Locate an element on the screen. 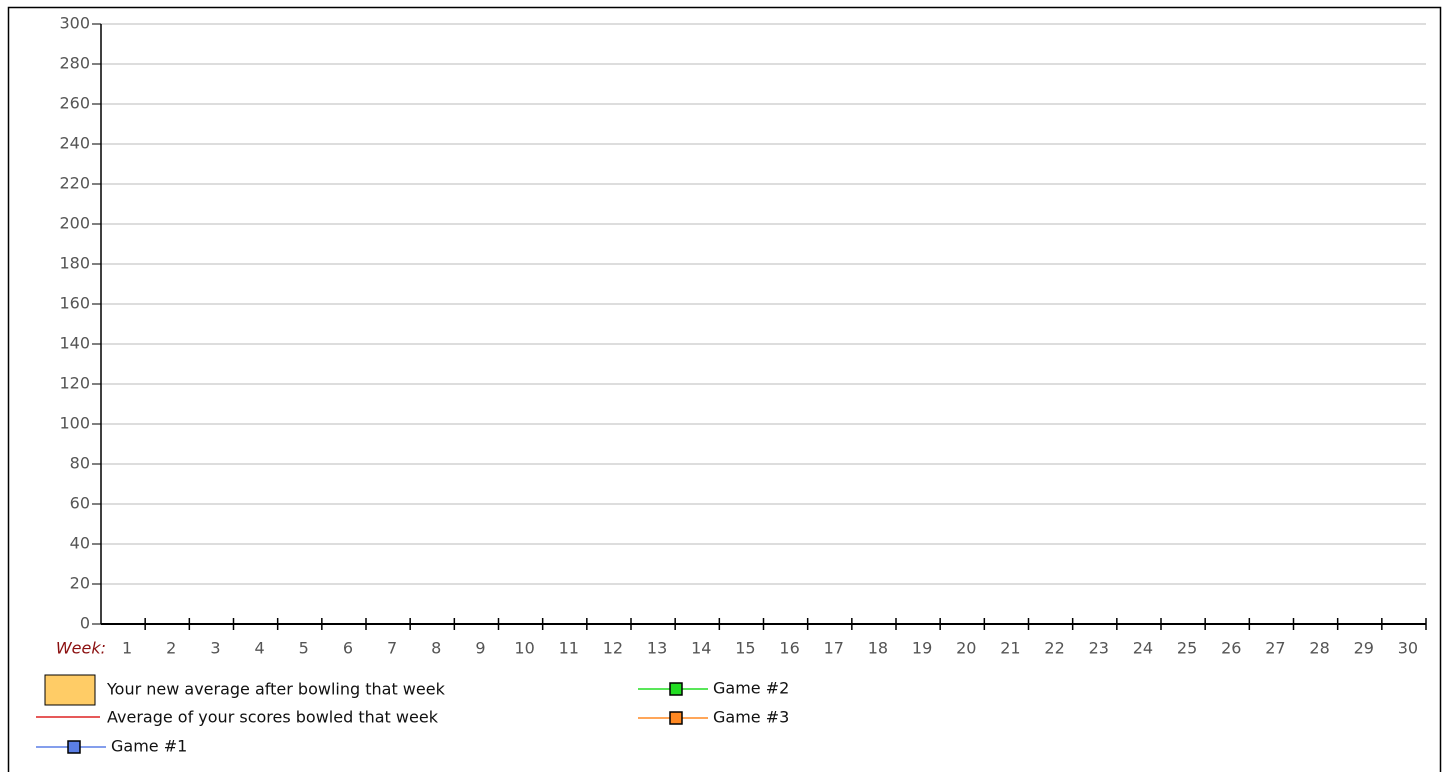  legend-item: Game #2 is located at coordinates (713, 688).